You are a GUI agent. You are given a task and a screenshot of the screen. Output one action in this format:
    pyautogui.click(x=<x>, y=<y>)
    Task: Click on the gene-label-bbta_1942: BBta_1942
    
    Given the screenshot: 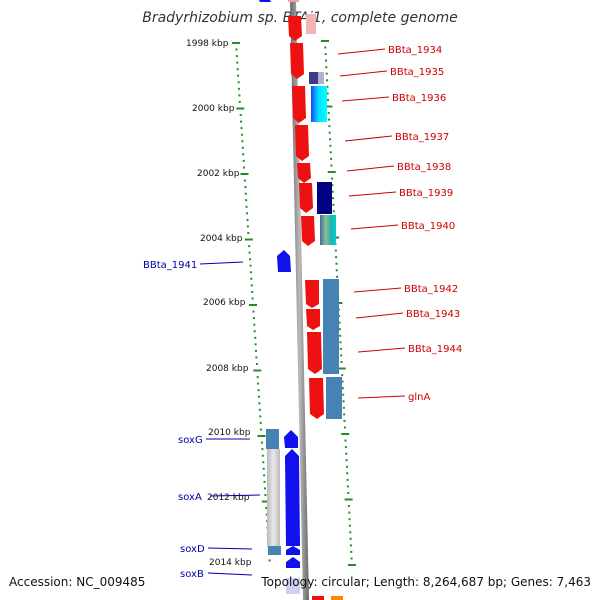 What is the action you would take?
    pyautogui.click(x=431, y=289)
    